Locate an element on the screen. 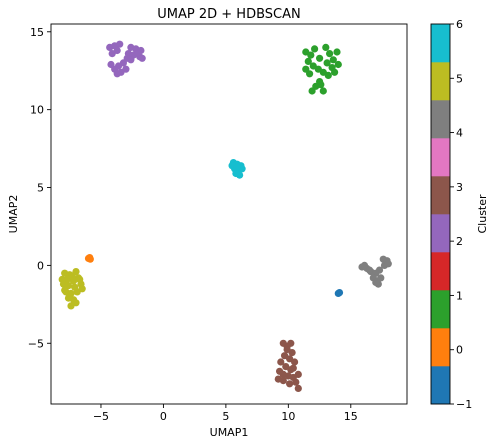 This screenshot has width=497, height=447. colorbar-tick-label: 6 is located at coordinates (459, 24).